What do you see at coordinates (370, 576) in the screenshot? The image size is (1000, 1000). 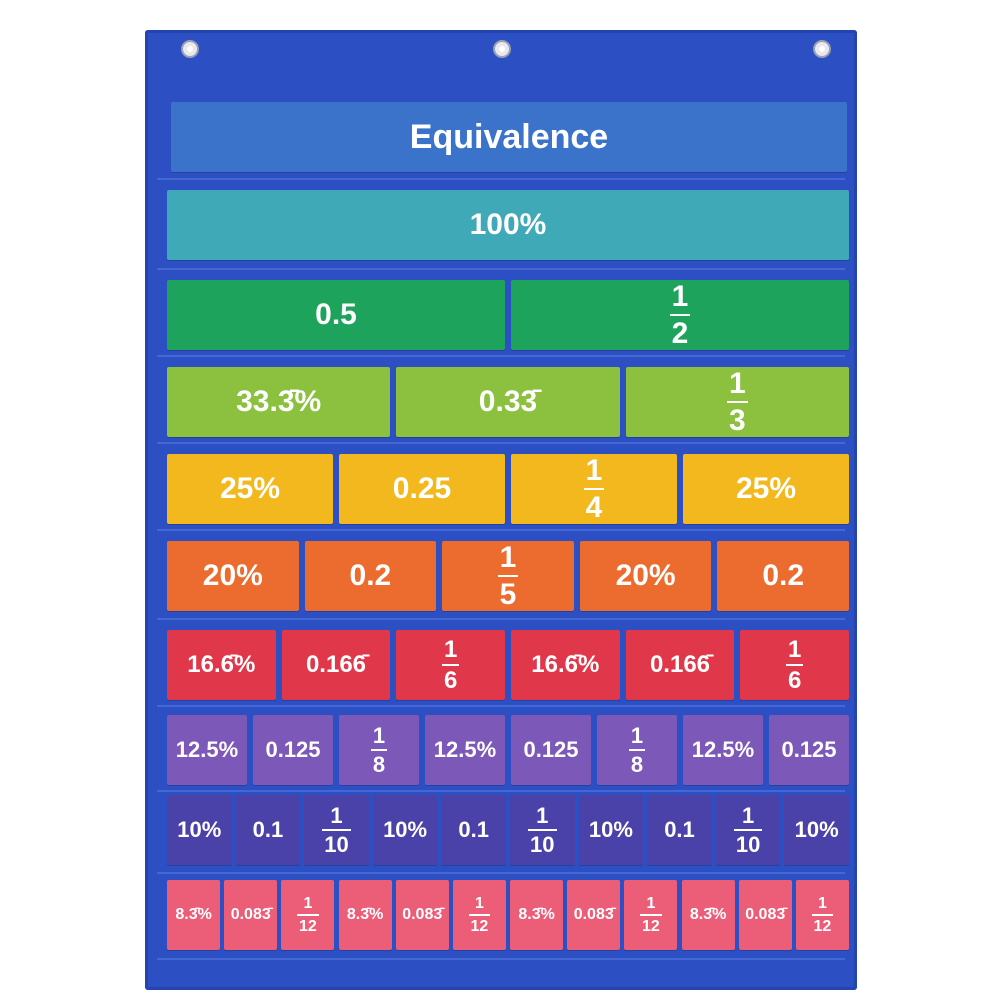 I see `fraction-card: 0.2` at bounding box center [370, 576].